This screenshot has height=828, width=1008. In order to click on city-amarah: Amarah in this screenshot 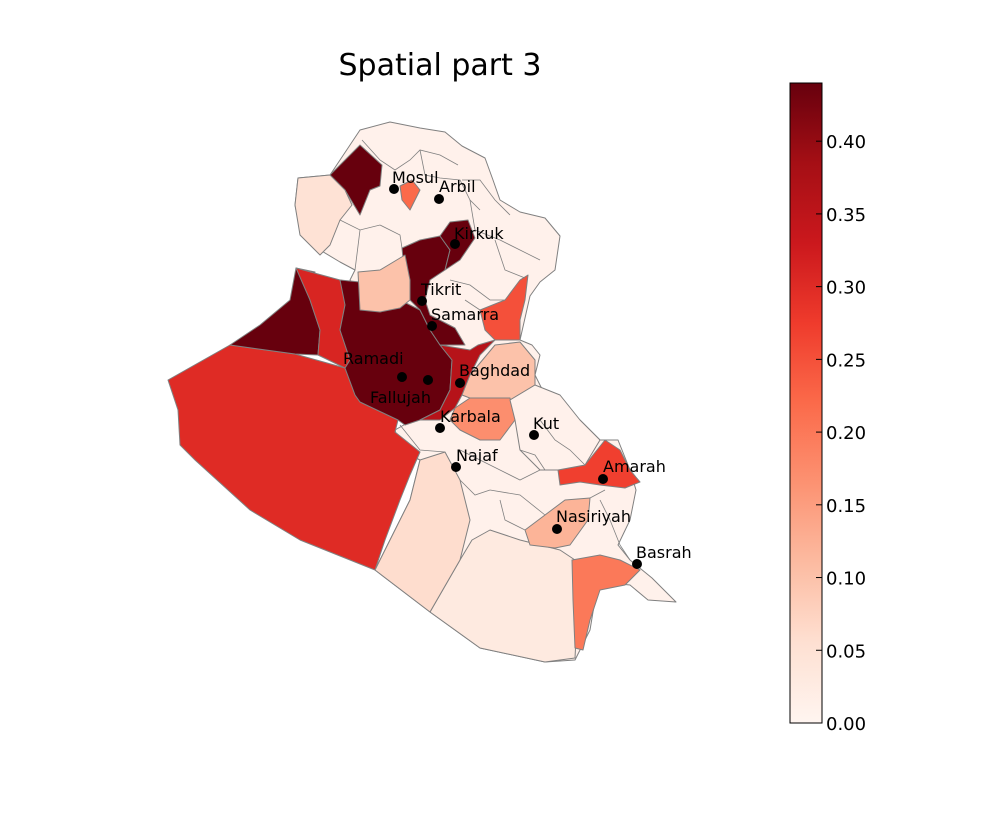, I will do `click(632, 470)`.